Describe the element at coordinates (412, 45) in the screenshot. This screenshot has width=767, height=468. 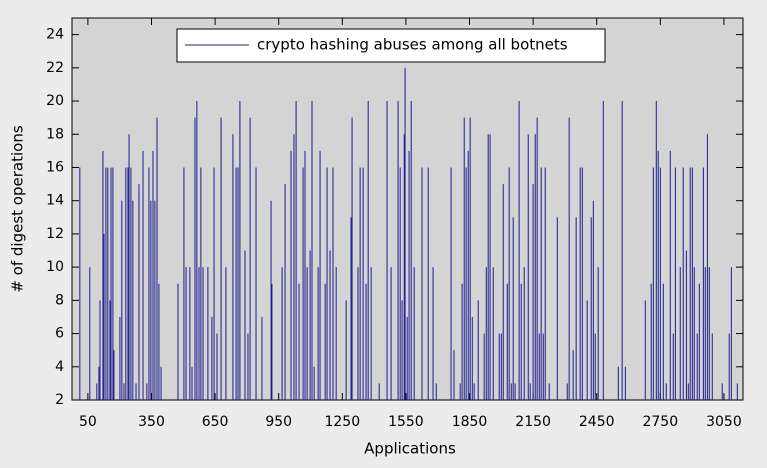
I see `legend-label: crypto hashing abuses among all botnets` at that location.